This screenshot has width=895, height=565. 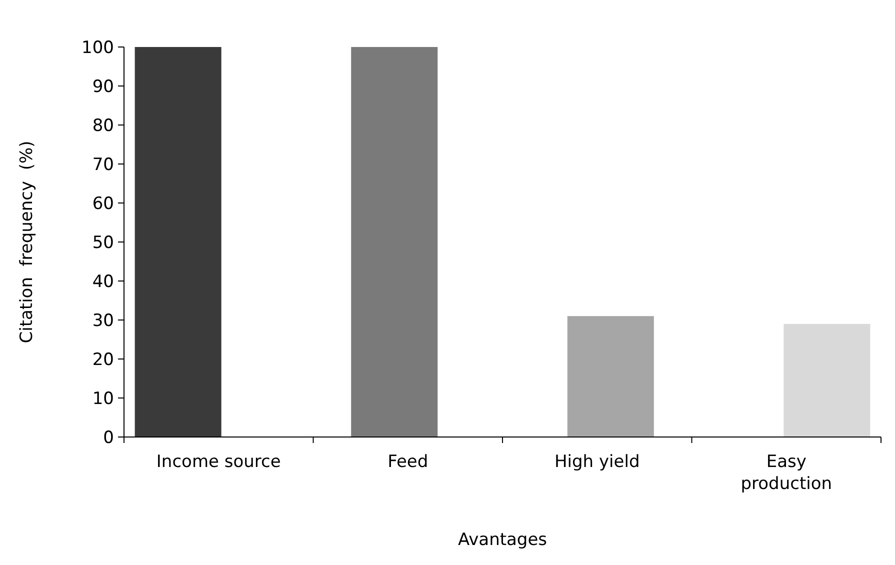 What do you see at coordinates (98, 48) in the screenshot?
I see `y-tick-label: 100` at bounding box center [98, 48].